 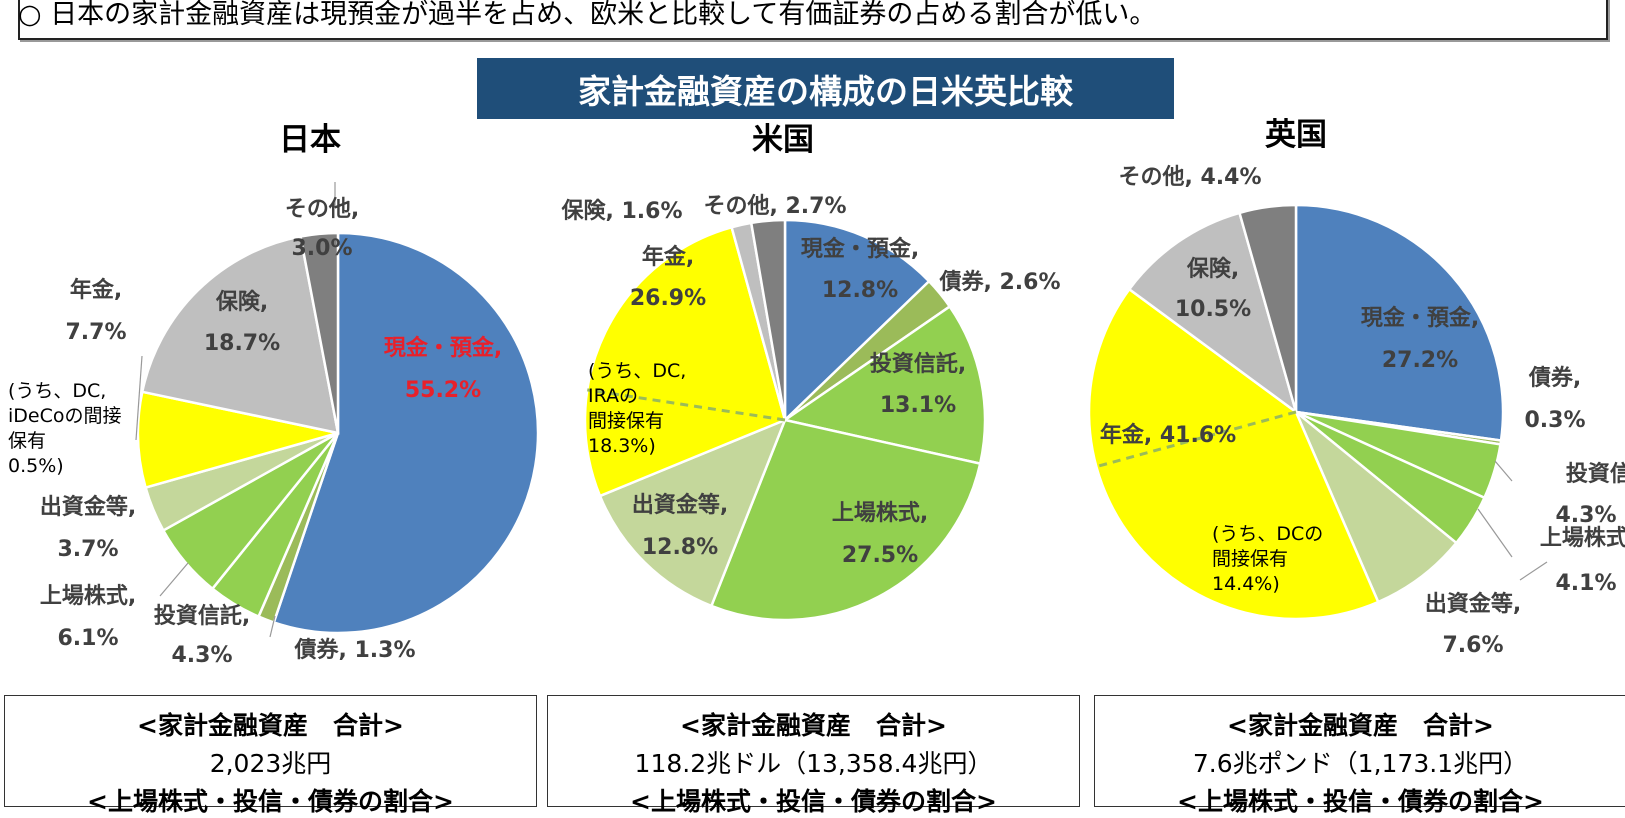 What do you see at coordinates (880, 555) in the screenshot?
I see `data-label: 27.5%` at bounding box center [880, 555].